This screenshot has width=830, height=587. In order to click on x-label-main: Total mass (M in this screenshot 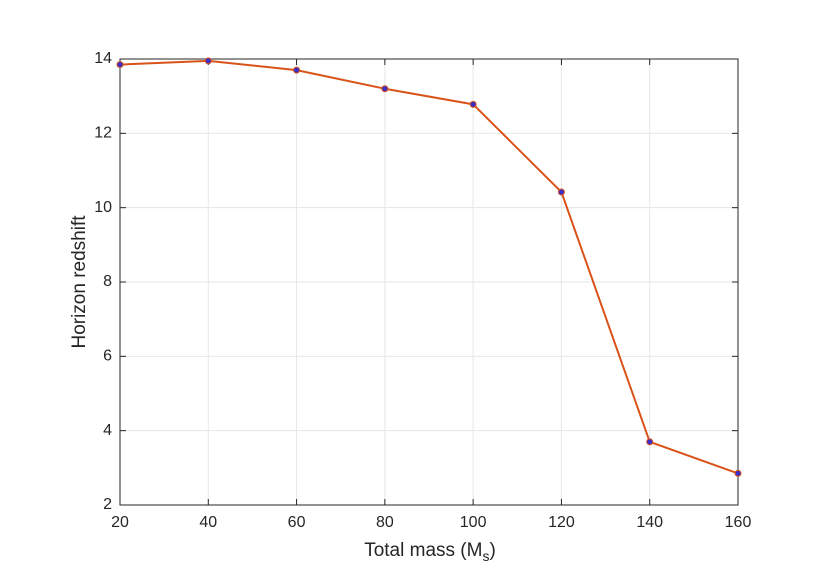, I will do `click(423, 550)`.